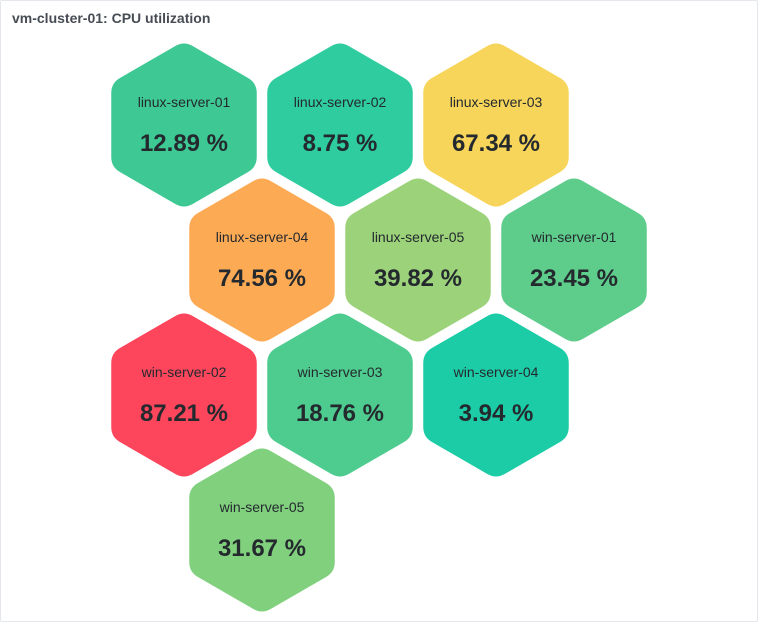 The height and width of the screenshot is (622, 758). I want to click on hex-win-server-01-shape, so click(574, 260).